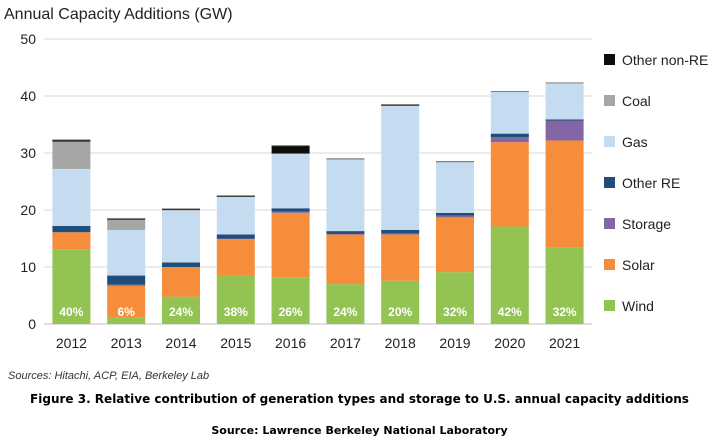  I want to click on bar-wind-2018, so click(400, 302).